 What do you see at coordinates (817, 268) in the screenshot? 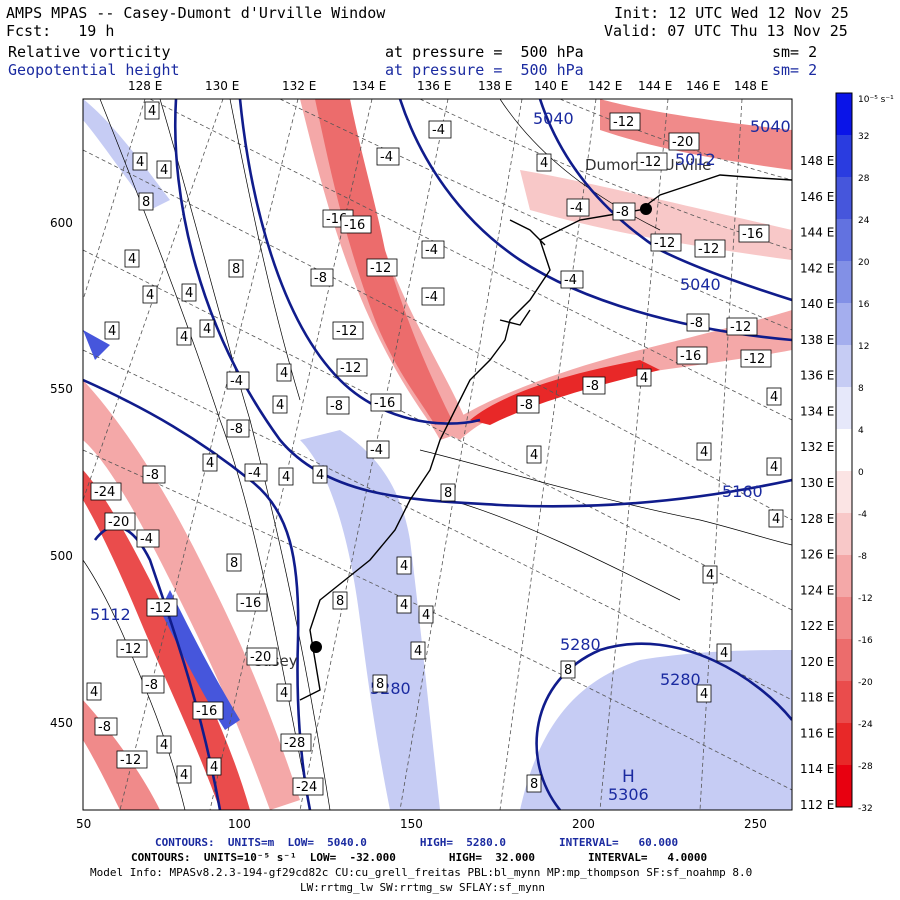
I see `right-label: 142 E` at bounding box center [817, 268].